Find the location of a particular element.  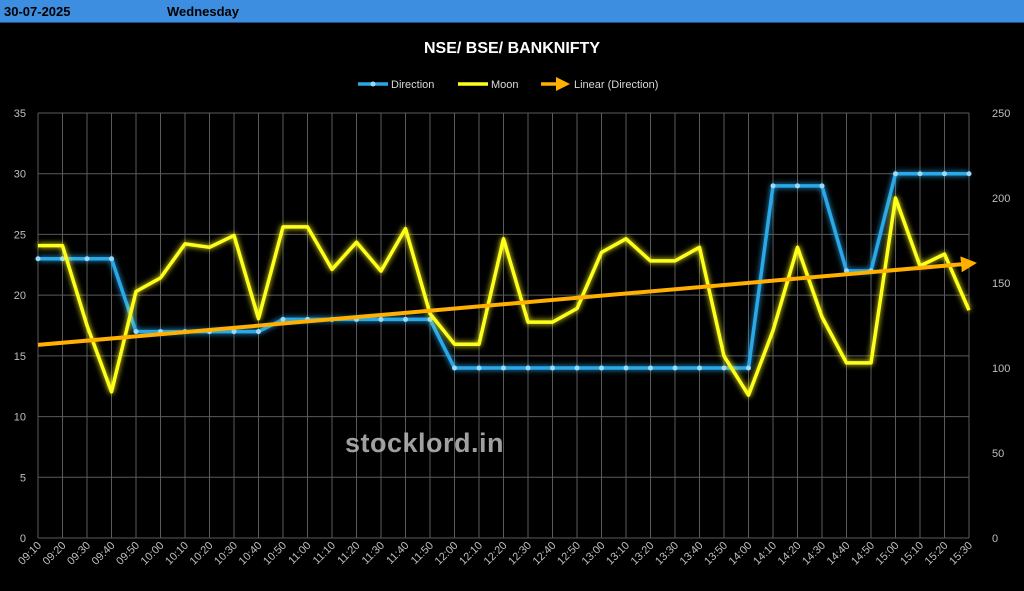

legend-item: Linear (Direction) is located at coordinates (599, 84).